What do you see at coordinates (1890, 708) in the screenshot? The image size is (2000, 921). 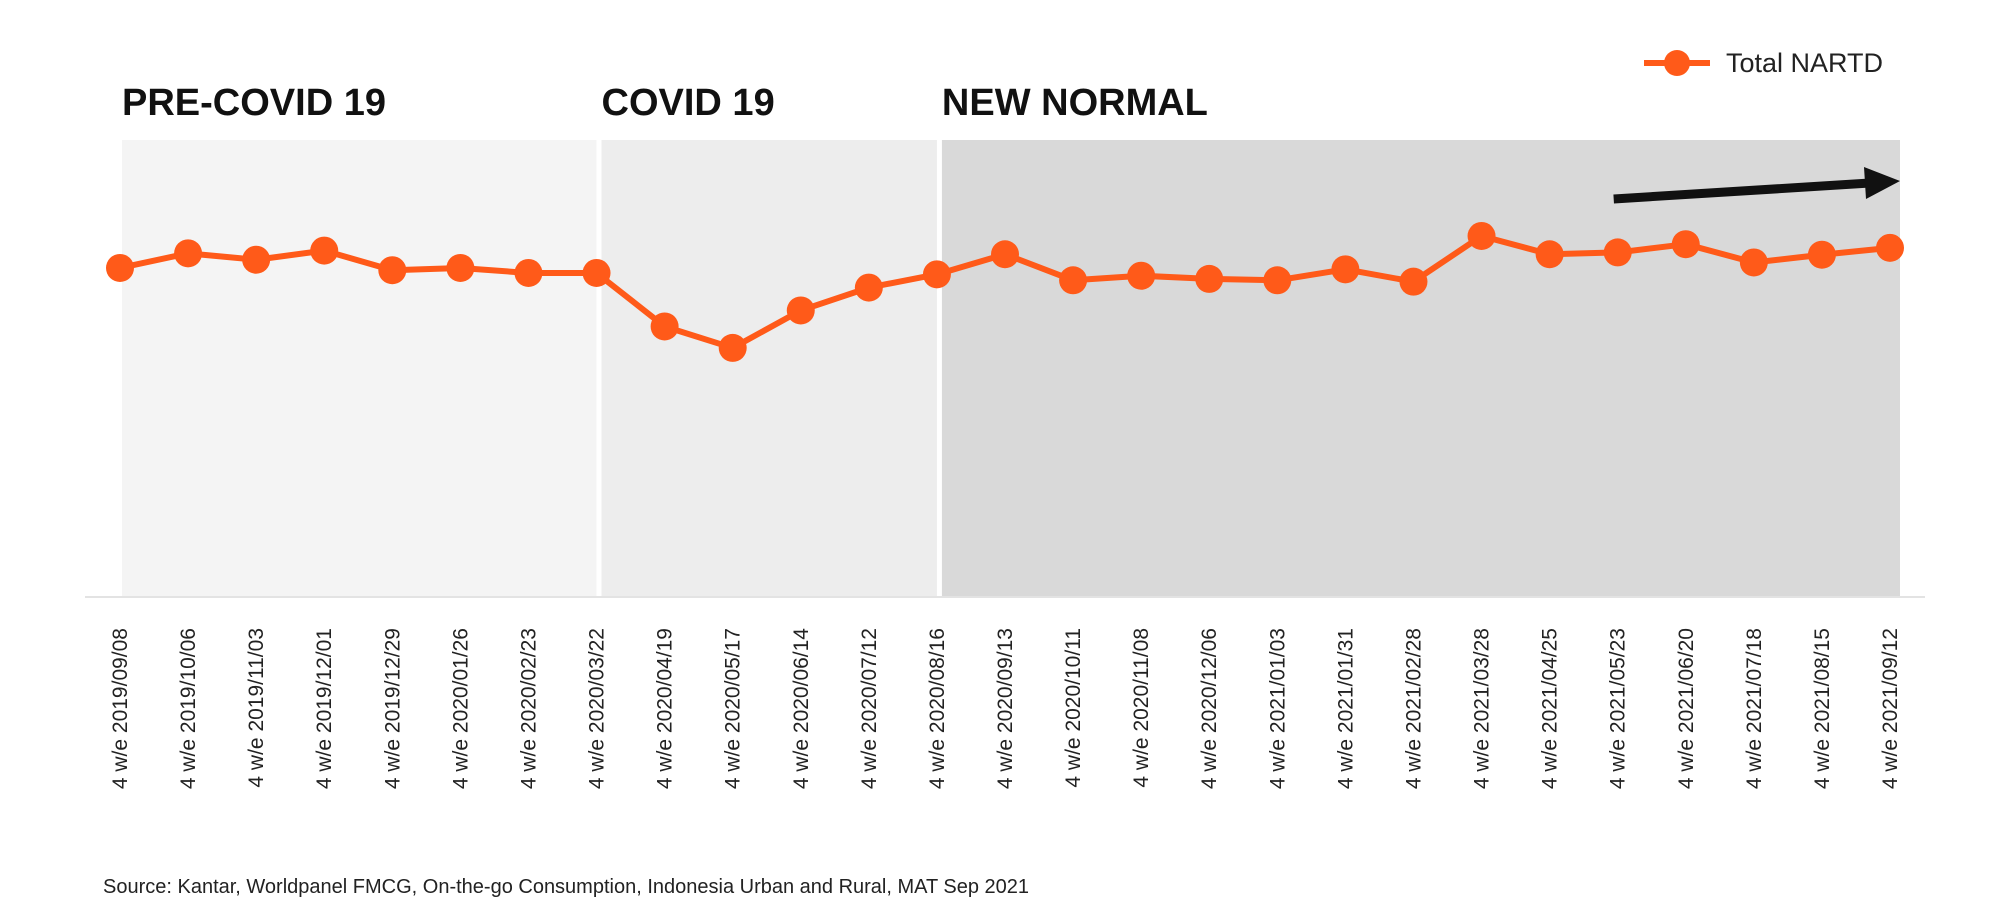 I see `x-tick-label: 4 w/e 2021/09/12` at bounding box center [1890, 708].